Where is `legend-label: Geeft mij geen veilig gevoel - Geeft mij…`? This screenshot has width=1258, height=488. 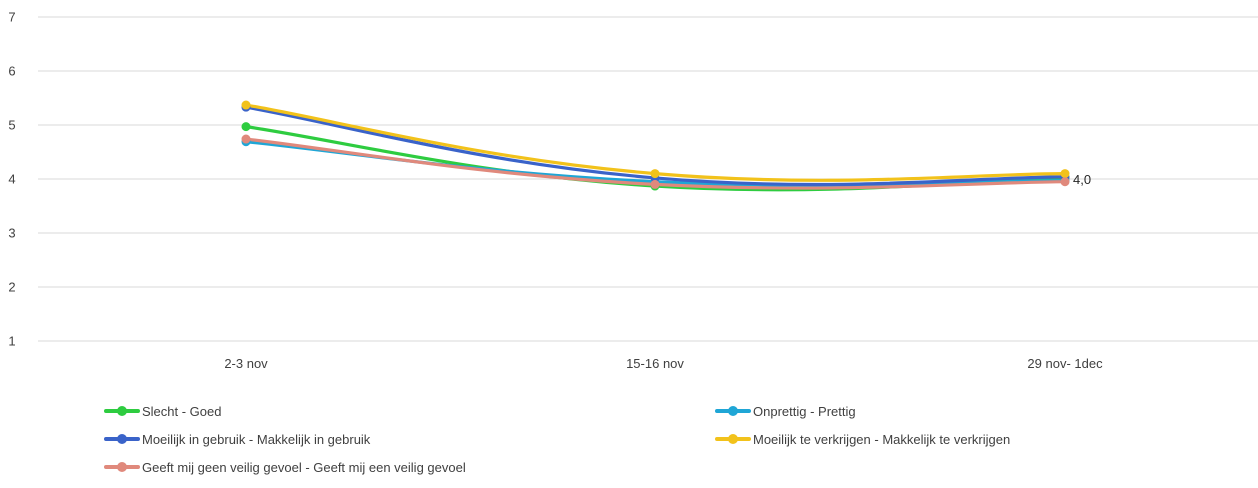
legend-label: Geeft mij geen veilig gevoel - Geeft mij… is located at coordinates (304, 467).